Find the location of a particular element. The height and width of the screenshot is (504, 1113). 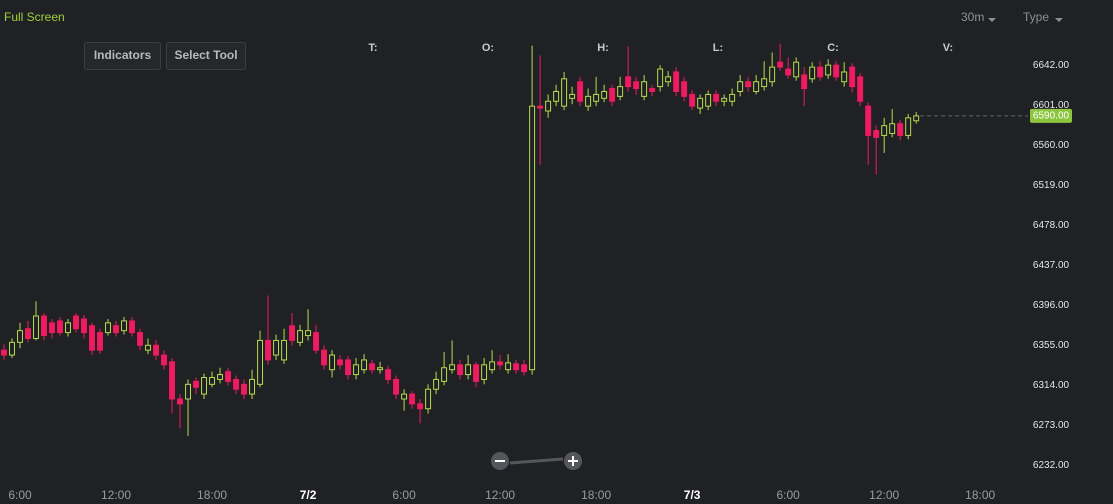

ohlc-label: C: is located at coordinates (833, 48).